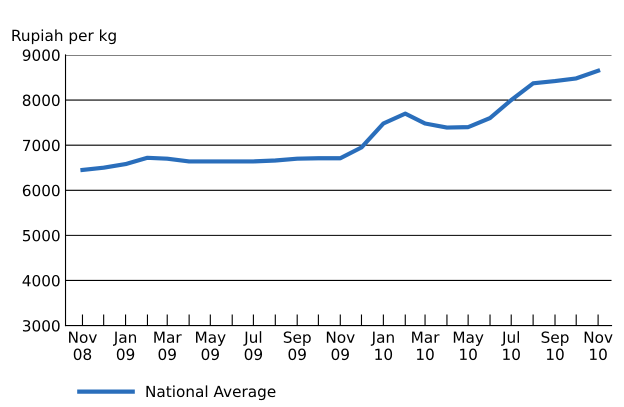 Image resolution: width=624 pixels, height=407 pixels. What do you see at coordinates (41, 190) in the screenshot?
I see `y-tick-label: 6000` at bounding box center [41, 190].